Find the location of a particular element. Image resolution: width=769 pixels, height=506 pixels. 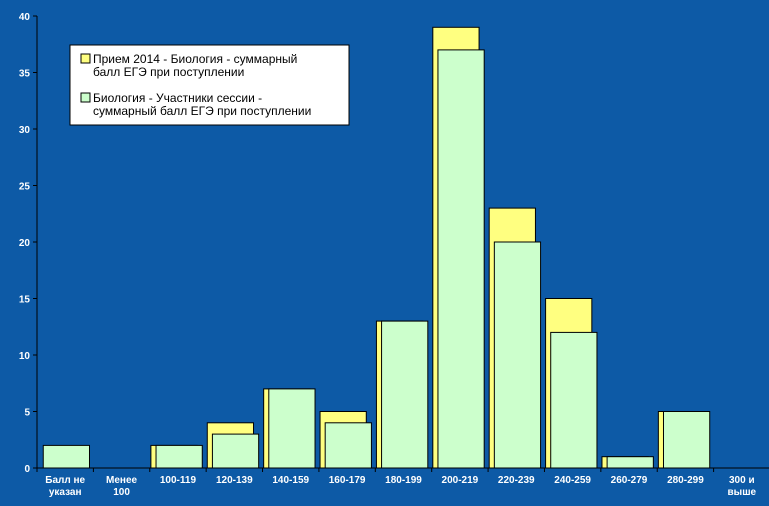

x-tick-label: 200-219 is located at coordinates (460, 480).